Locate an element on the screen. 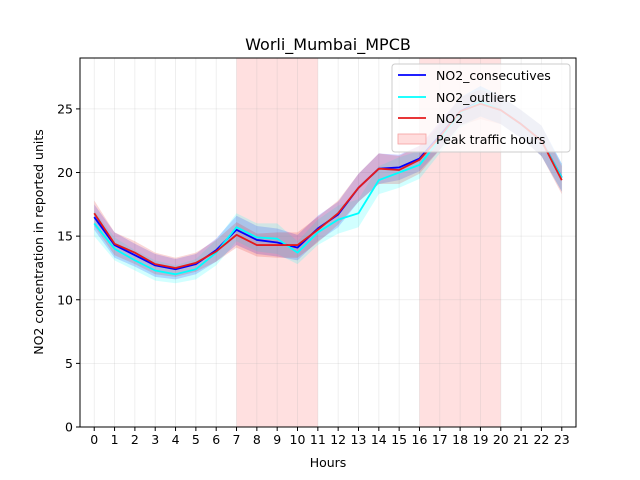 The image size is (640, 480). x-tick-label-3: 3 is located at coordinates (155, 439).